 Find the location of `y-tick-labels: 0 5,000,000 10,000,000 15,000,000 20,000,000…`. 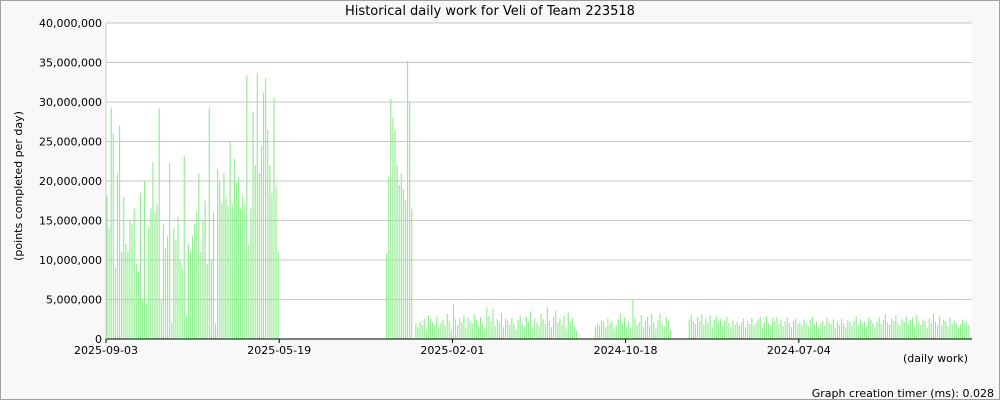

y-tick-labels: 0 5,000,000 10,000,000 15,000,000 20,000,000… is located at coordinates (70, 181).